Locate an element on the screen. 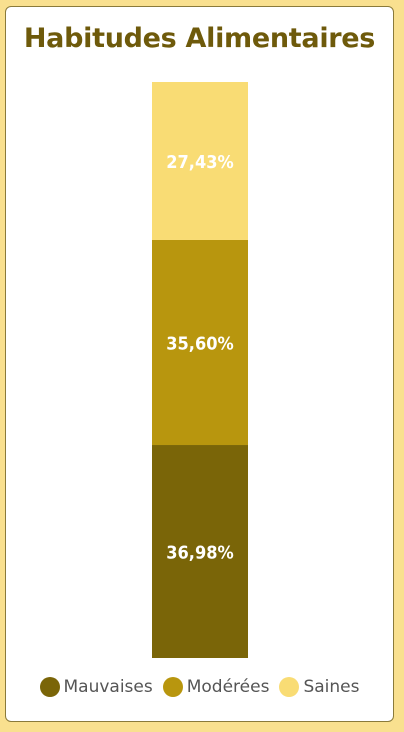 The image size is (404, 732). data-label-saines: 27,43% is located at coordinates (199, 162).